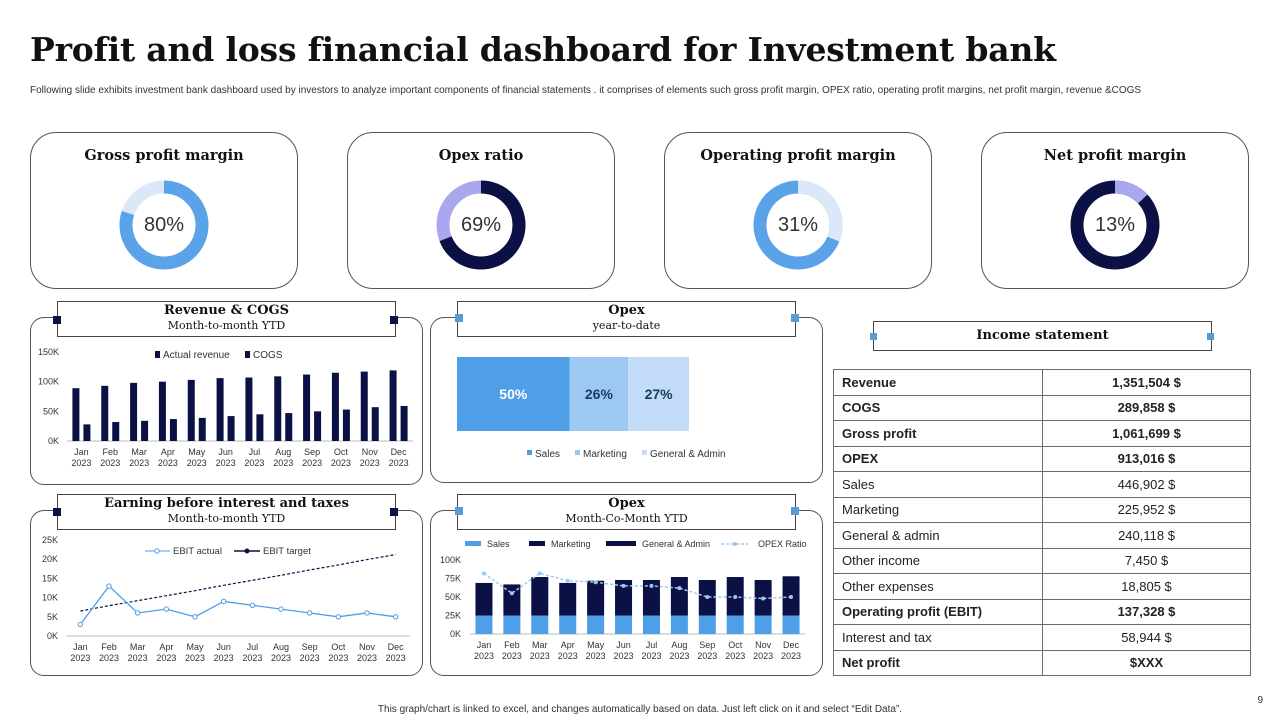  What do you see at coordinates (938, 611) in the screenshot?
I see `income-label-cell: Operating profit (EBIT)` at bounding box center [938, 611].